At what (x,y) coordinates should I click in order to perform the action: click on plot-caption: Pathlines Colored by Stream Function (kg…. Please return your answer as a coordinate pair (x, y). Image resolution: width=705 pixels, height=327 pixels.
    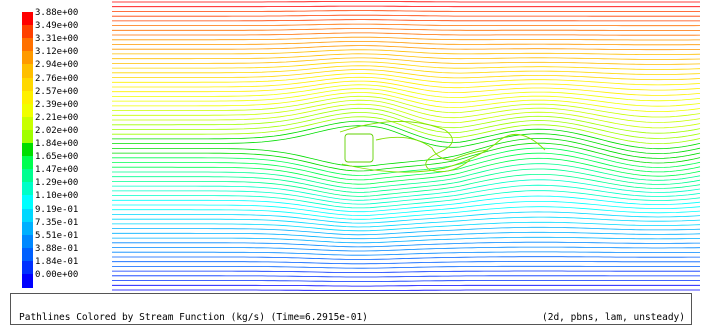
    Looking at the image, I should click on (193, 317).